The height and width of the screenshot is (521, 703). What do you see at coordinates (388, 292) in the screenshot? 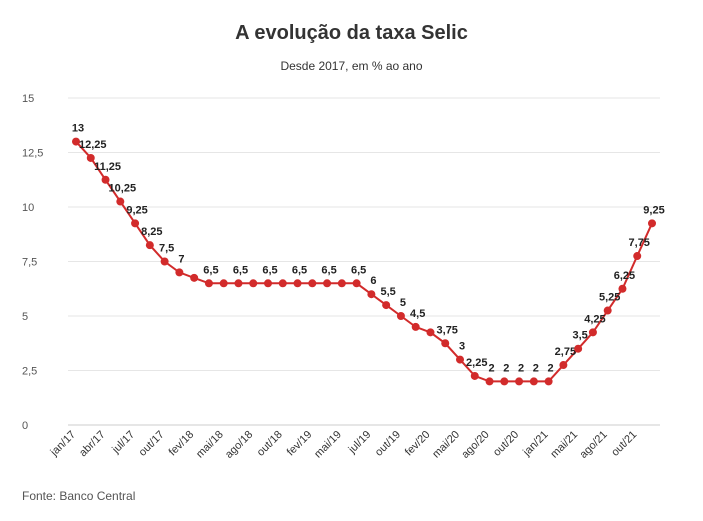
I see `data-label: 5,5` at bounding box center [388, 292].